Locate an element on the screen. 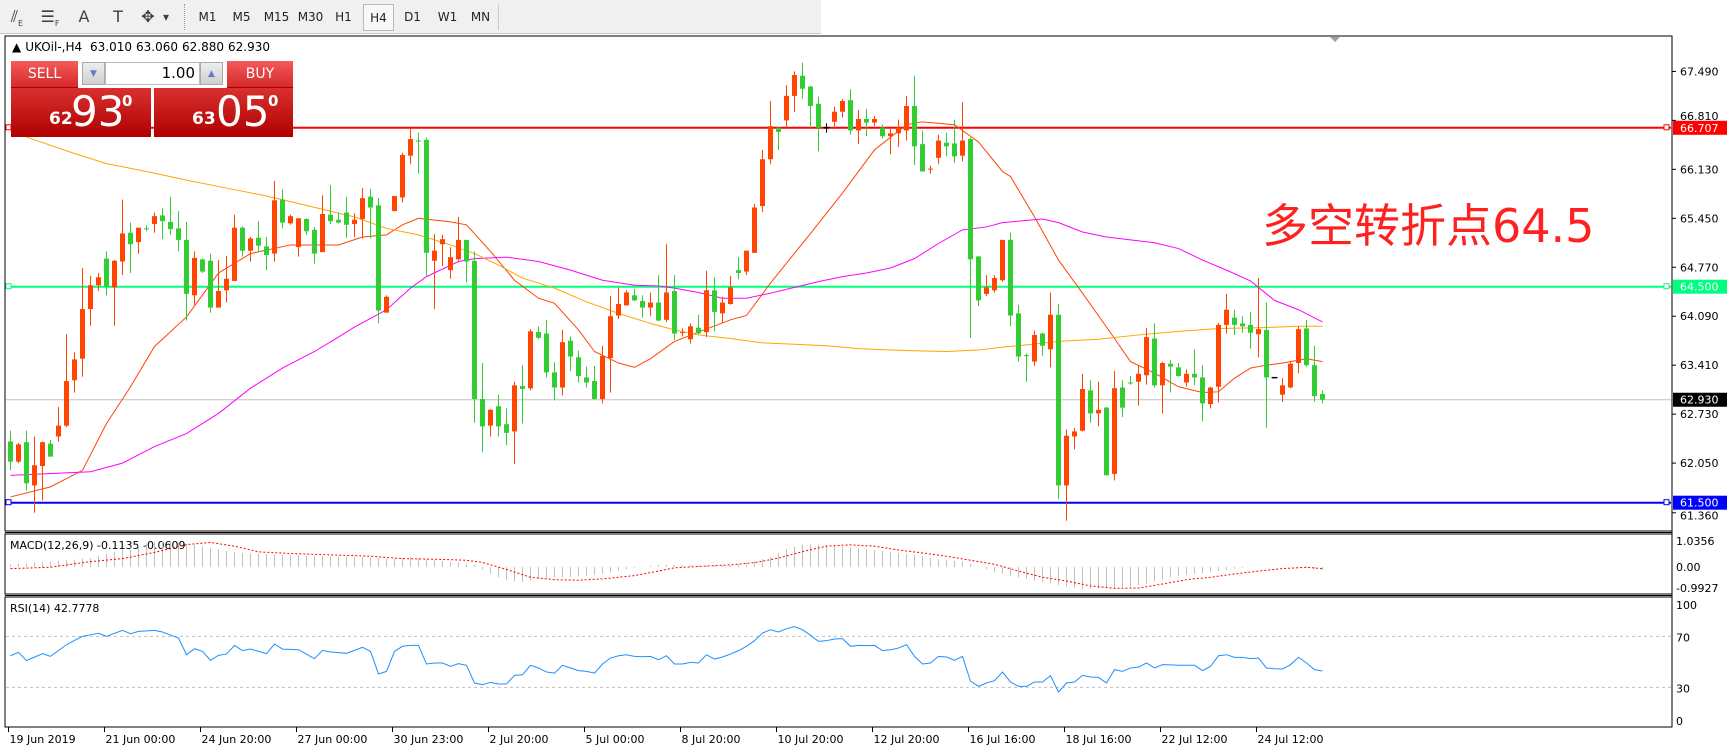 The height and width of the screenshot is (749, 1727). chart-text-annotation: 多空转折点64.5 is located at coordinates (1428, 226).